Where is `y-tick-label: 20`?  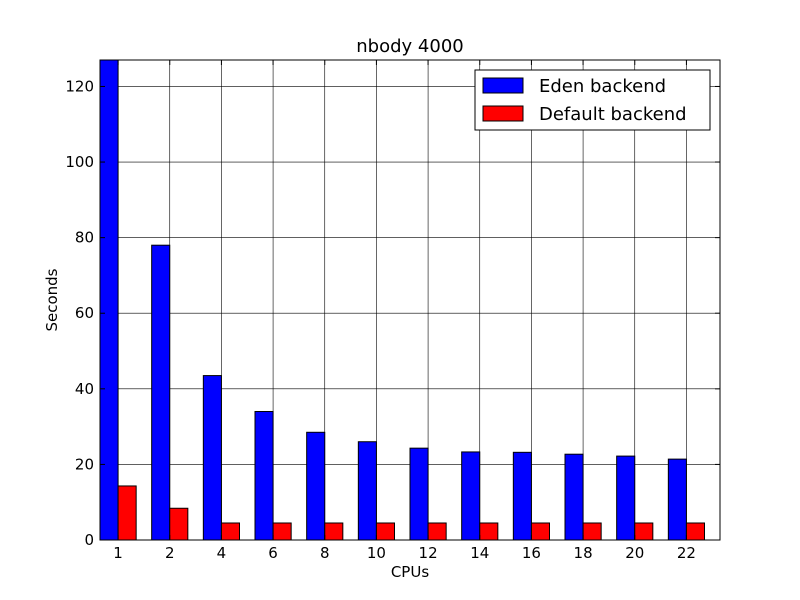 y-tick-label: 20 is located at coordinates (84, 464).